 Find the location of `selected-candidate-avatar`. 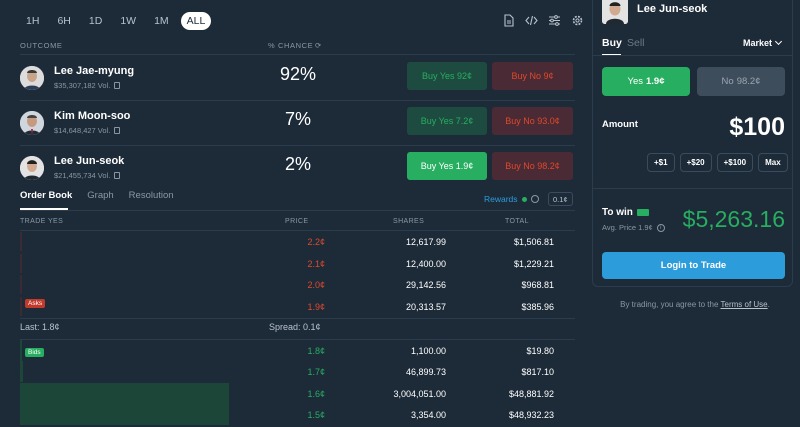

selected-candidate-avatar is located at coordinates (615, 12).